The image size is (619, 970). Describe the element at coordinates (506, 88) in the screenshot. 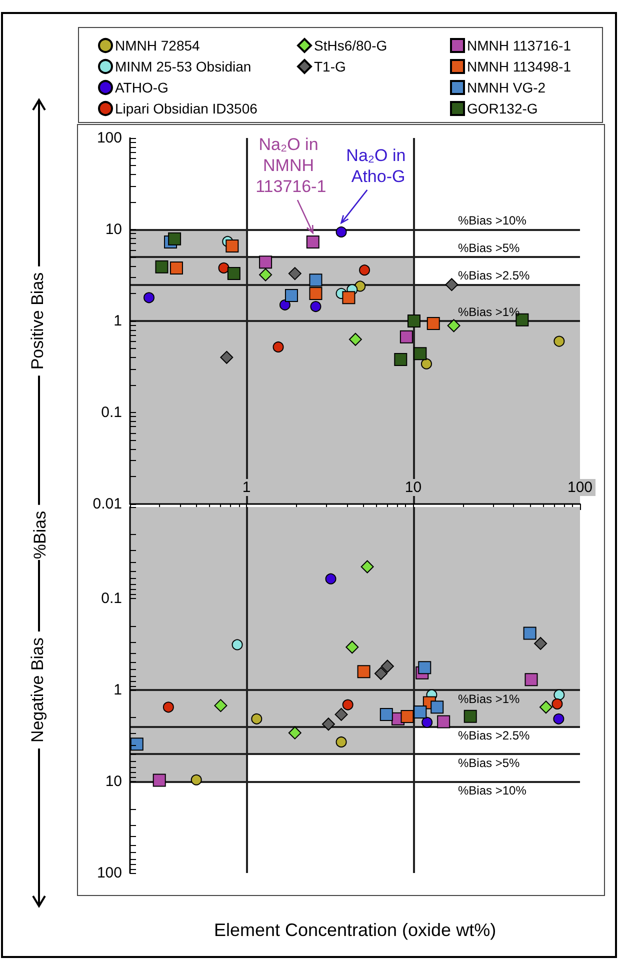

I see `legend-label: NMNH VG-2` at that location.